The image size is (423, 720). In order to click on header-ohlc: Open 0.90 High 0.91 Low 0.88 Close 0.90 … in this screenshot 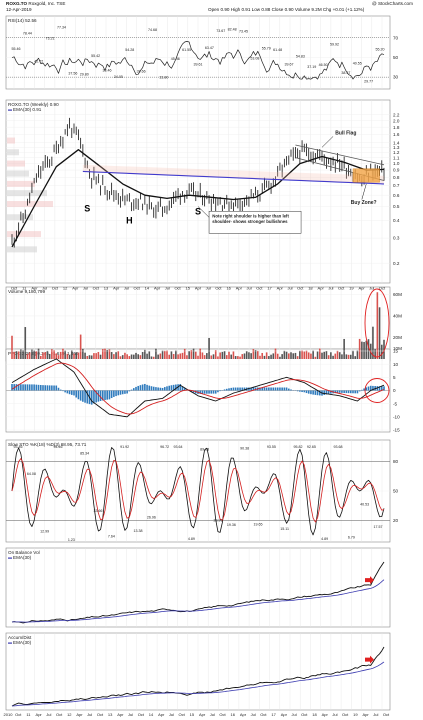, I will do `click(286, 9)`.